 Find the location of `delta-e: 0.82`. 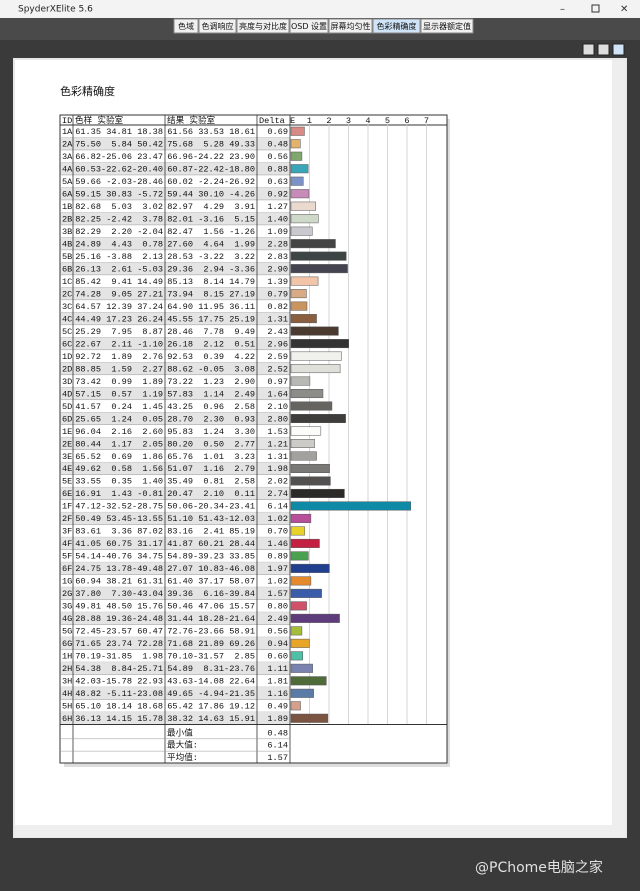

delta-e: 0.82 is located at coordinates (277, 307).